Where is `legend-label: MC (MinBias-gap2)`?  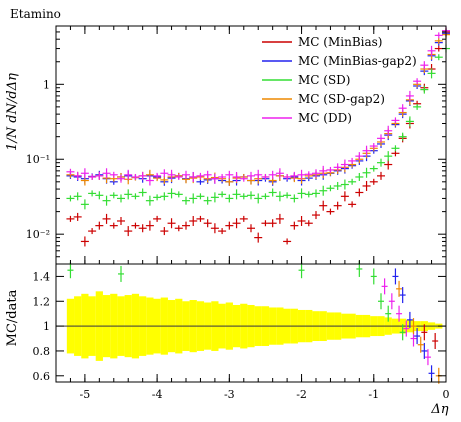 legend-label: MC (MinBias-gap2) is located at coordinates (357, 61).